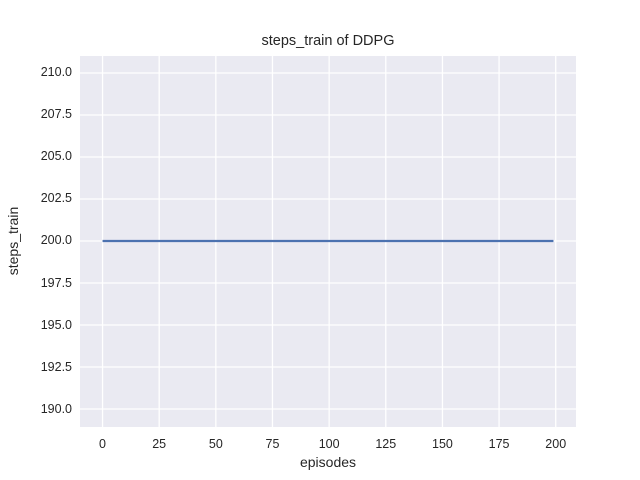  What do you see at coordinates (56, 114) in the screenshot?
I see `y-tick-label: 207.5` at bounding box center [56, 114].